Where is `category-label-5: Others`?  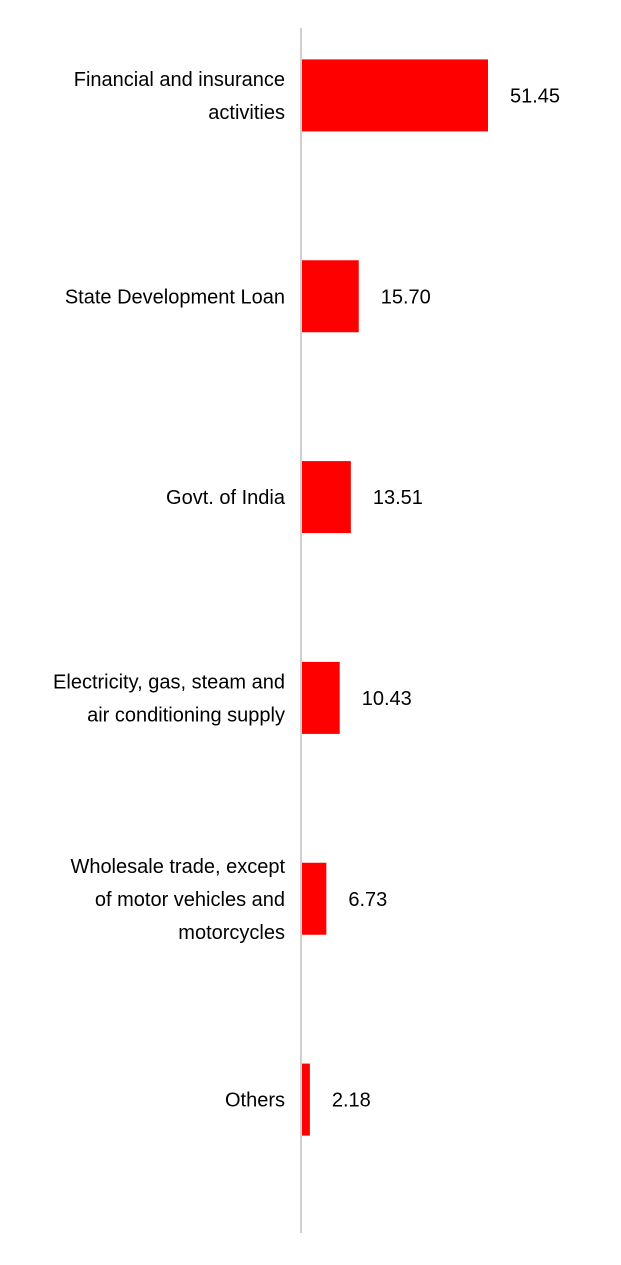
category-label-5: Others is located at coordinates (255, 1101).